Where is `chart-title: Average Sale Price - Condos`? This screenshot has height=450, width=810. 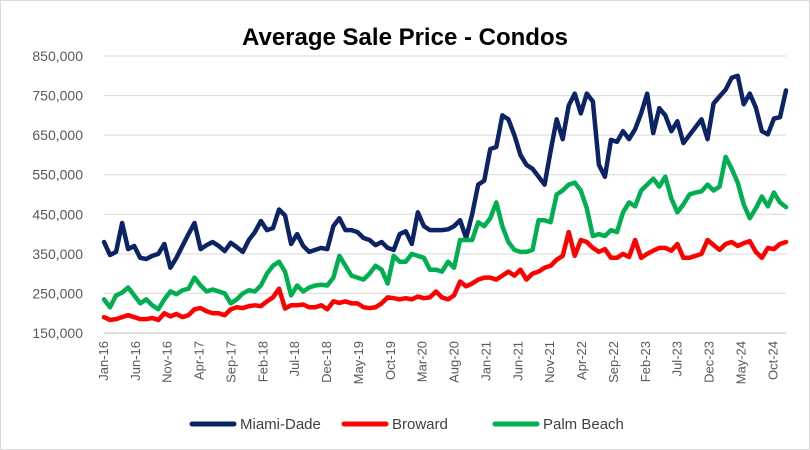 chart-title: Average Sale Price - Condos is located at coordinates (405, 37).